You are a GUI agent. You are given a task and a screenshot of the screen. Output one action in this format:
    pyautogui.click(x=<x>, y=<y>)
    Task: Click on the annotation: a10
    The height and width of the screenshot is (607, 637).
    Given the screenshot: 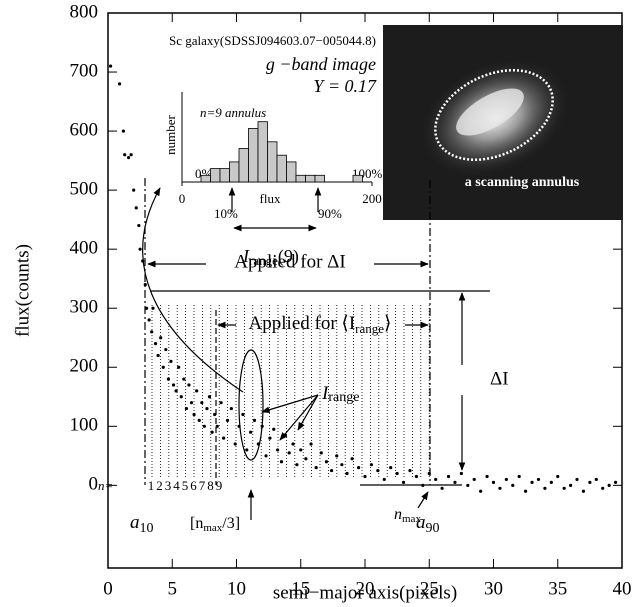 What is the action you would take?
    pyautogui.click(x=142, y=524)
    